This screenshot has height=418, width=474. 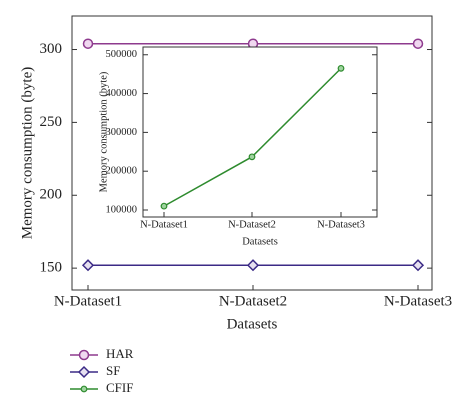 I want to click on legend-label: CFIF, so click(x=119, y=387).